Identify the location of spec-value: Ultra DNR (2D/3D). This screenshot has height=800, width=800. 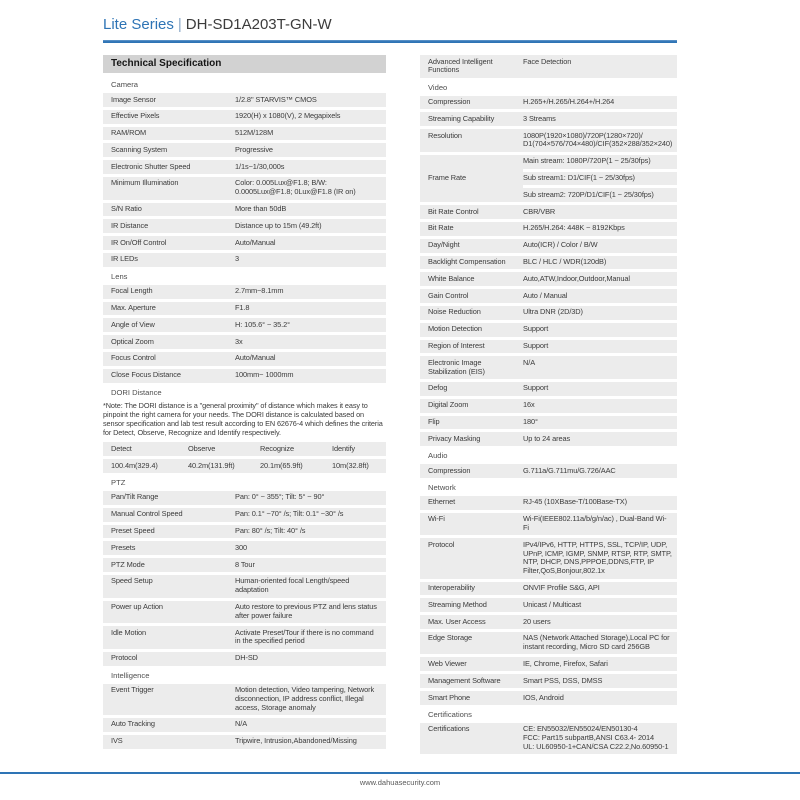
(553, 312).